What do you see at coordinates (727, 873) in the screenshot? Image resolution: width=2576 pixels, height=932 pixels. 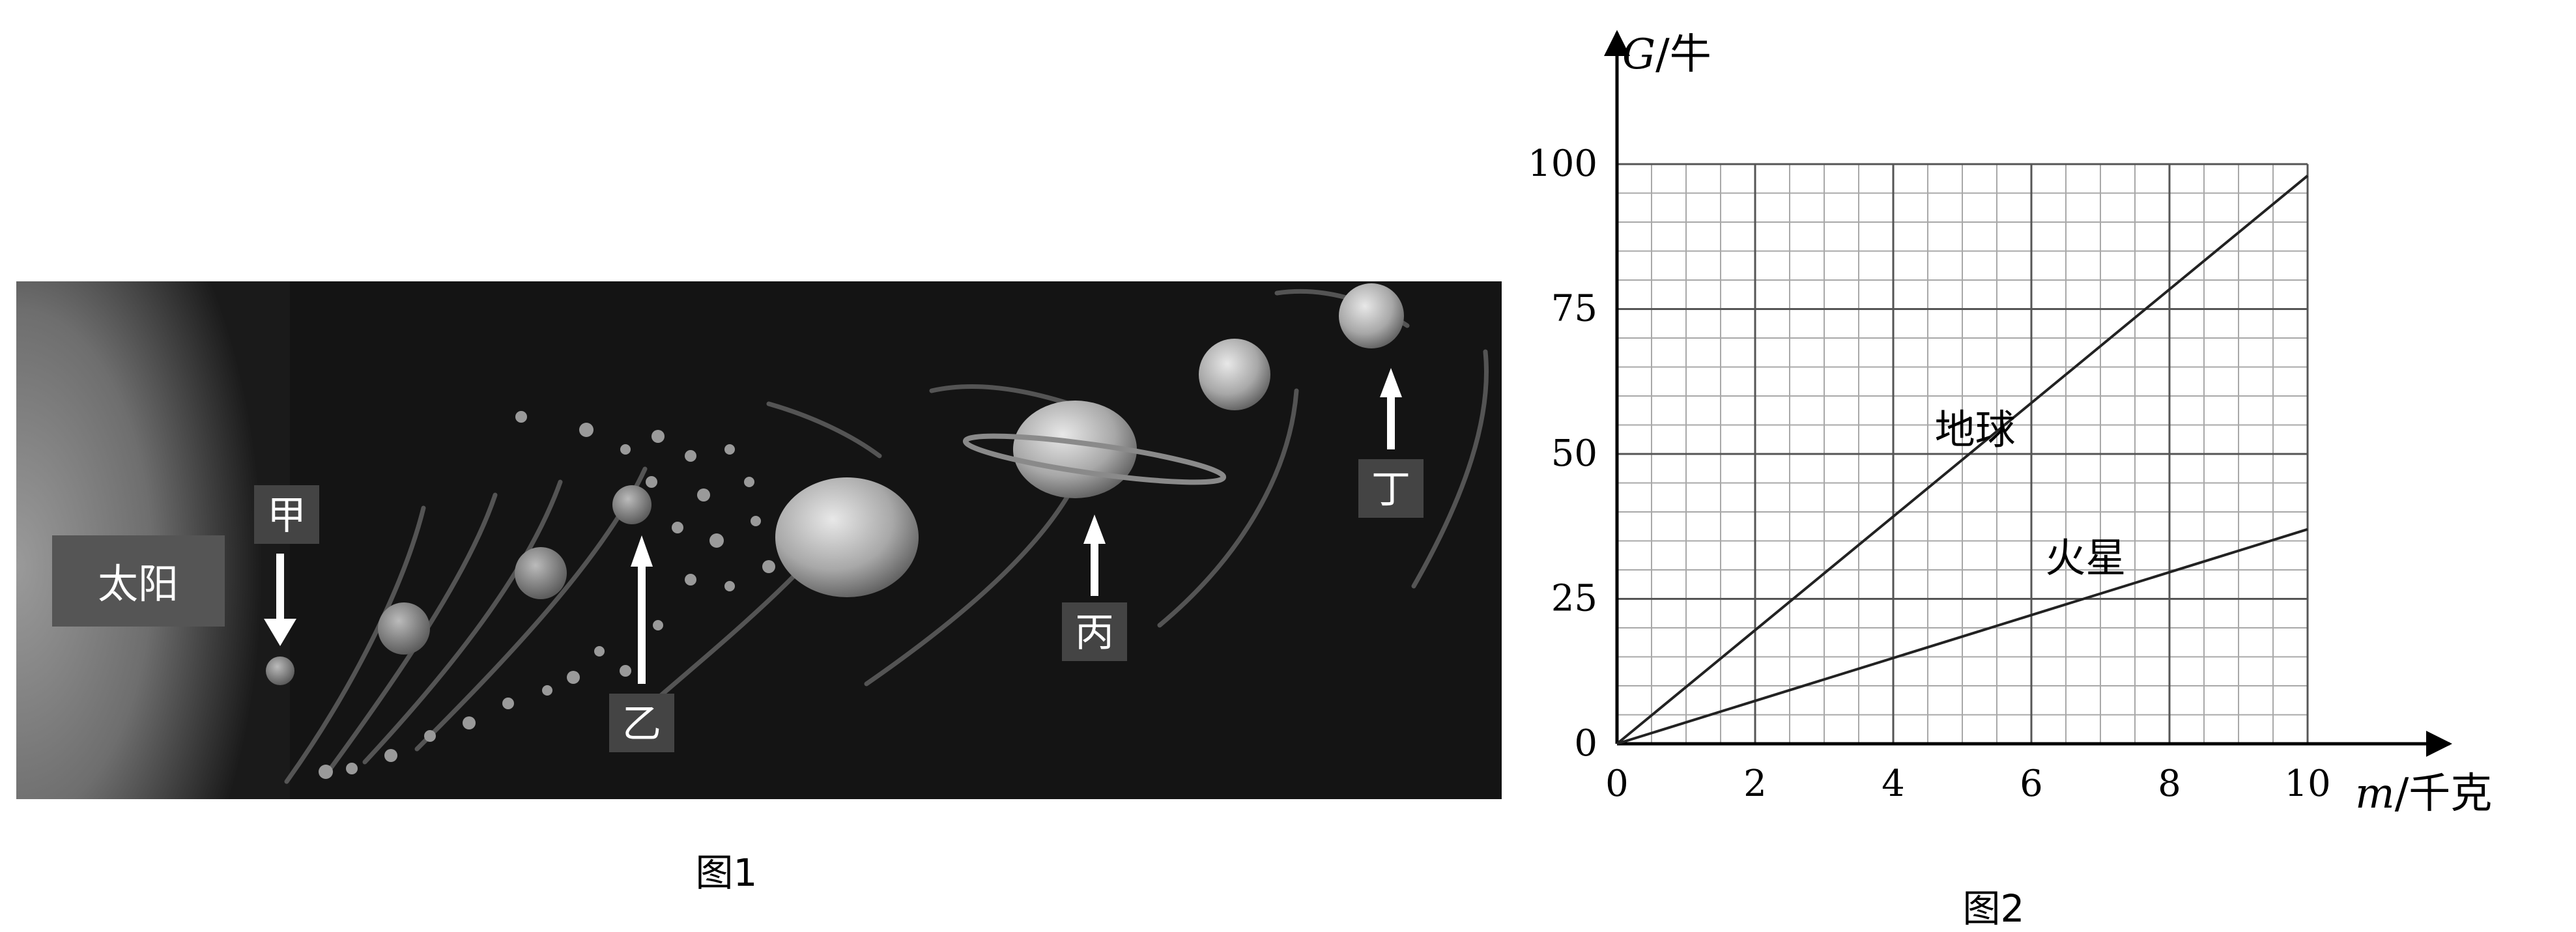 I see `figure1-caption: 图1` at bounding box center [727, 873].